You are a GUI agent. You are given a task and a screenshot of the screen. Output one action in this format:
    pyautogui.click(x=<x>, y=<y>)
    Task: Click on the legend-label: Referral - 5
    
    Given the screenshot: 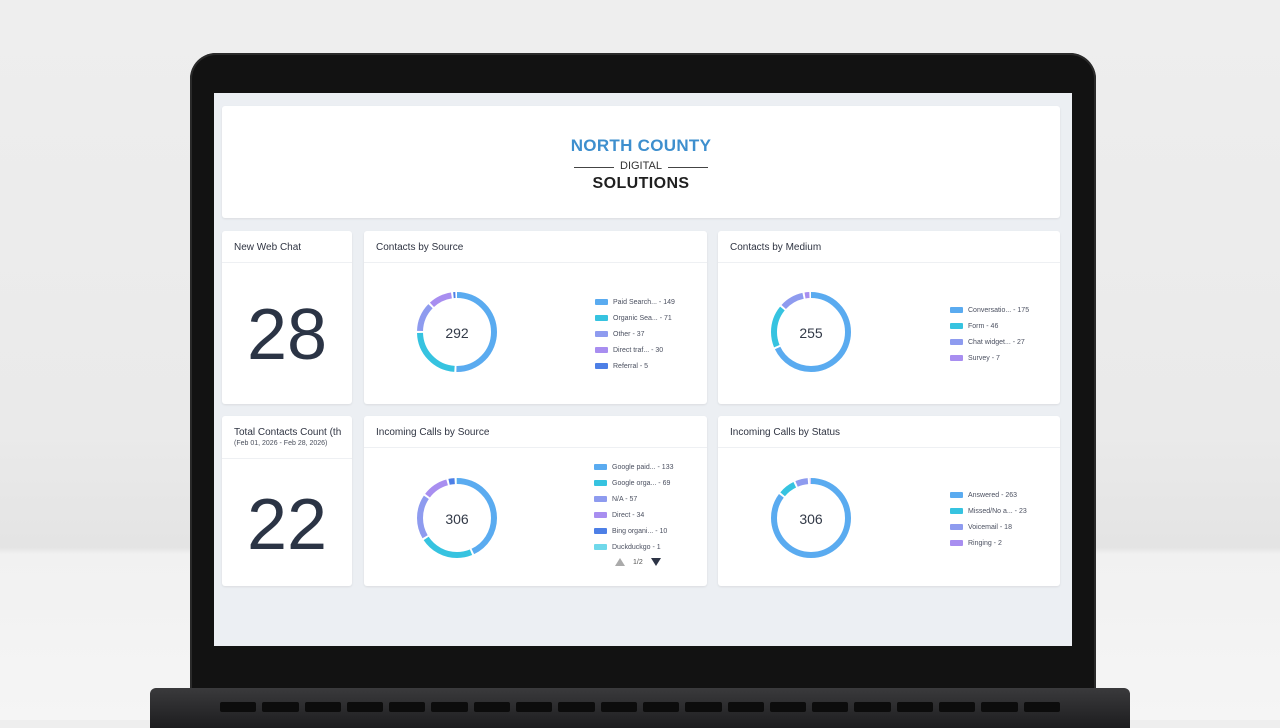 What is the action you would take?
    pyautogui.click(x=631, y=366)
    